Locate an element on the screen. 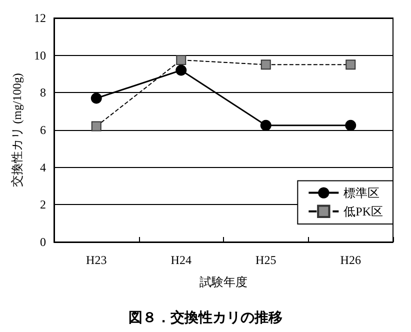 The width and height of the screenshot is (411, 332). x-tick-label: H25 is located at coordinates (266, 260).